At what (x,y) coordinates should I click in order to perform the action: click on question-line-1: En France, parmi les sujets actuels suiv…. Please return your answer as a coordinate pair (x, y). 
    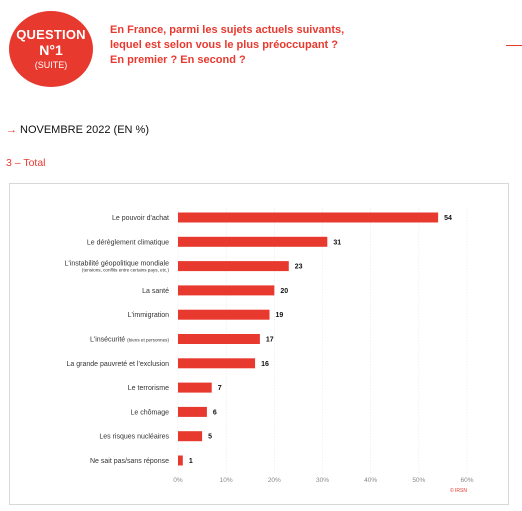
    Looking at the image, I should click on (227, 30).